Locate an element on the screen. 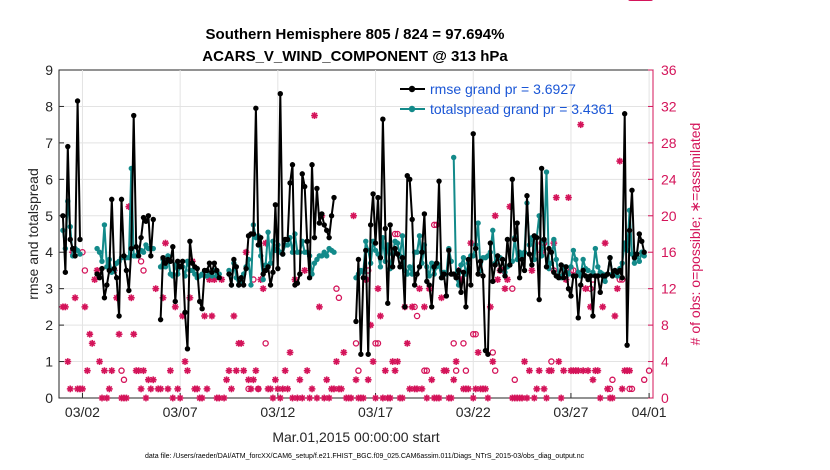 The height and width of the screenshot is (470, 830). y-right-tick-label: 36 is located at coordinates (669, 70).